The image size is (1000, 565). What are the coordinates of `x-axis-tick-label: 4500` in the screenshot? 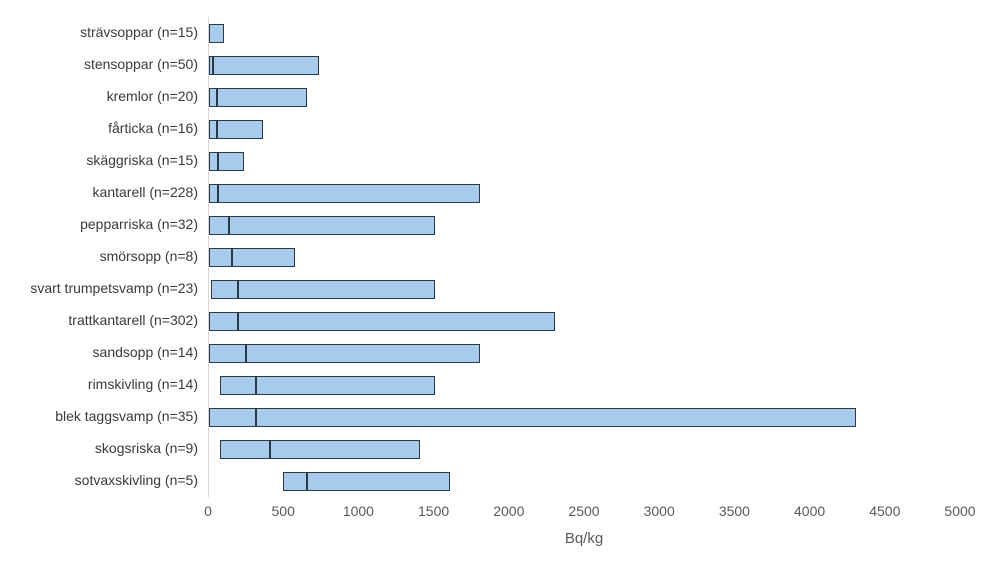 It's located at (885, 511).